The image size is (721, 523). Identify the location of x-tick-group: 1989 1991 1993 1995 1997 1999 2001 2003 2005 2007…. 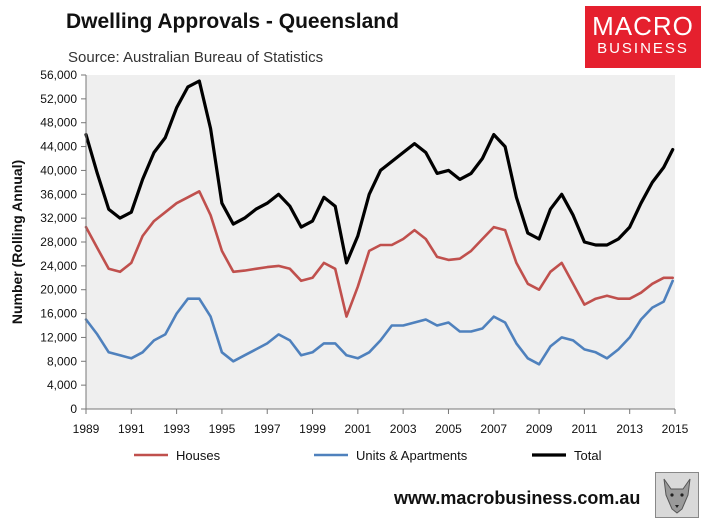
(381, 422).